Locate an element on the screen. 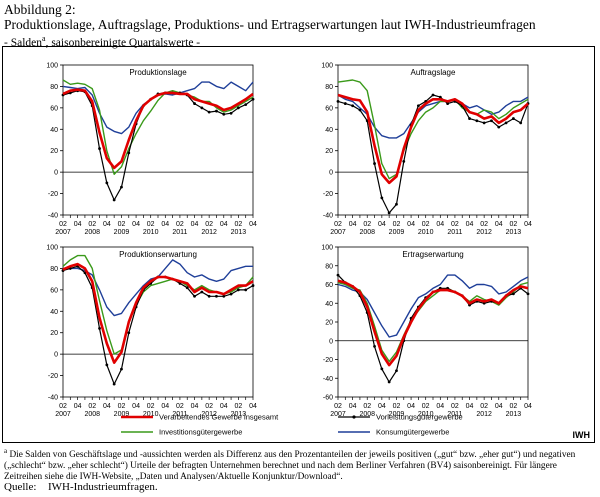 The height and width of the screenshot is (497, 600). series-line-investition is located at coordinates (158, 304).